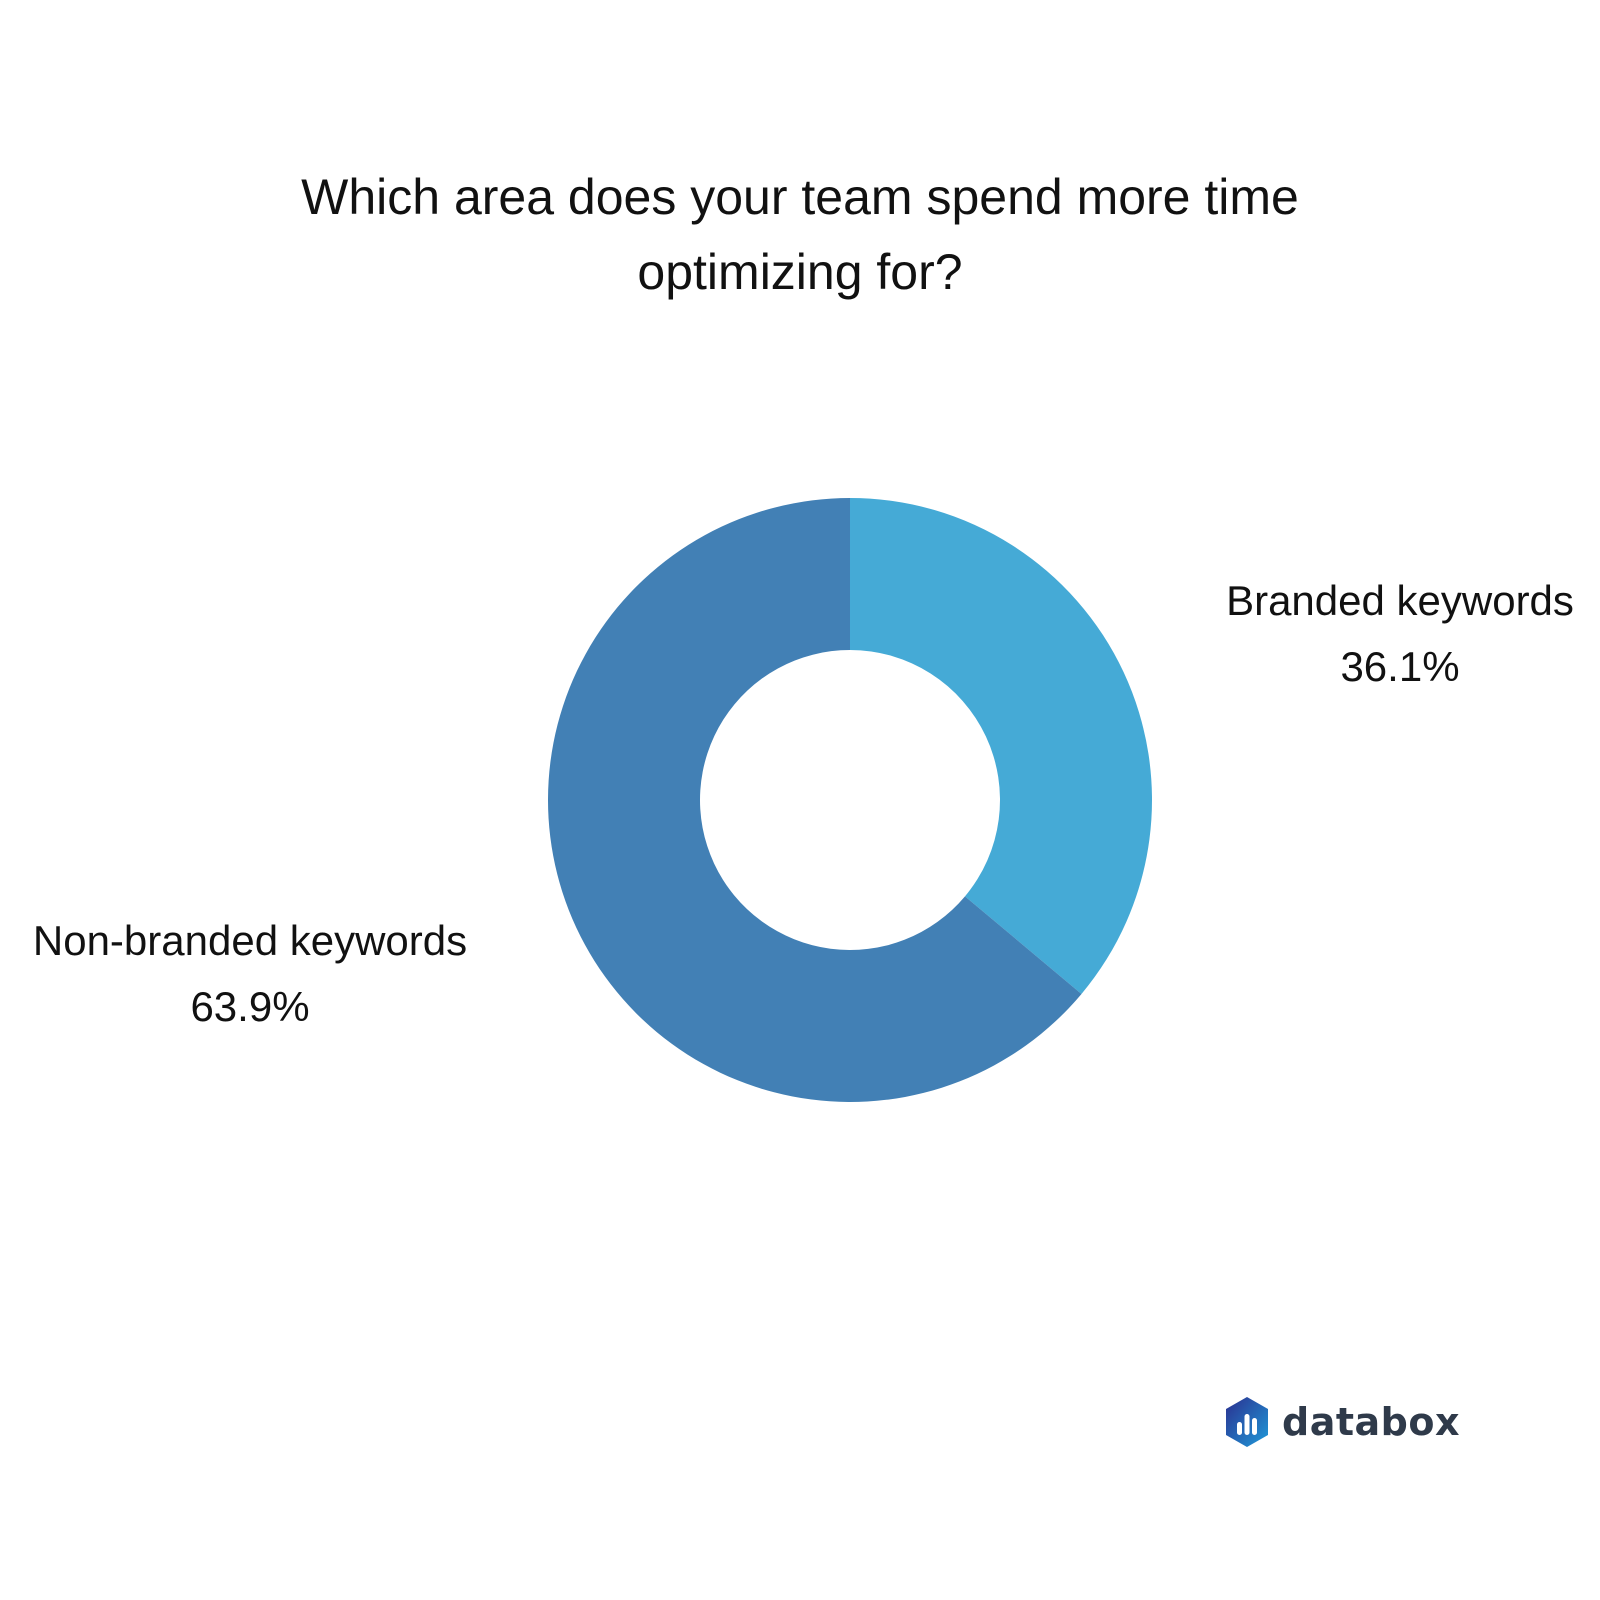 This screenshot has width=1600, height=1600. What do you see at coordinates (1399, 666) in the screenshot?
I see `slice-value-label: 36.1%` at bounding box center [1399, 666].